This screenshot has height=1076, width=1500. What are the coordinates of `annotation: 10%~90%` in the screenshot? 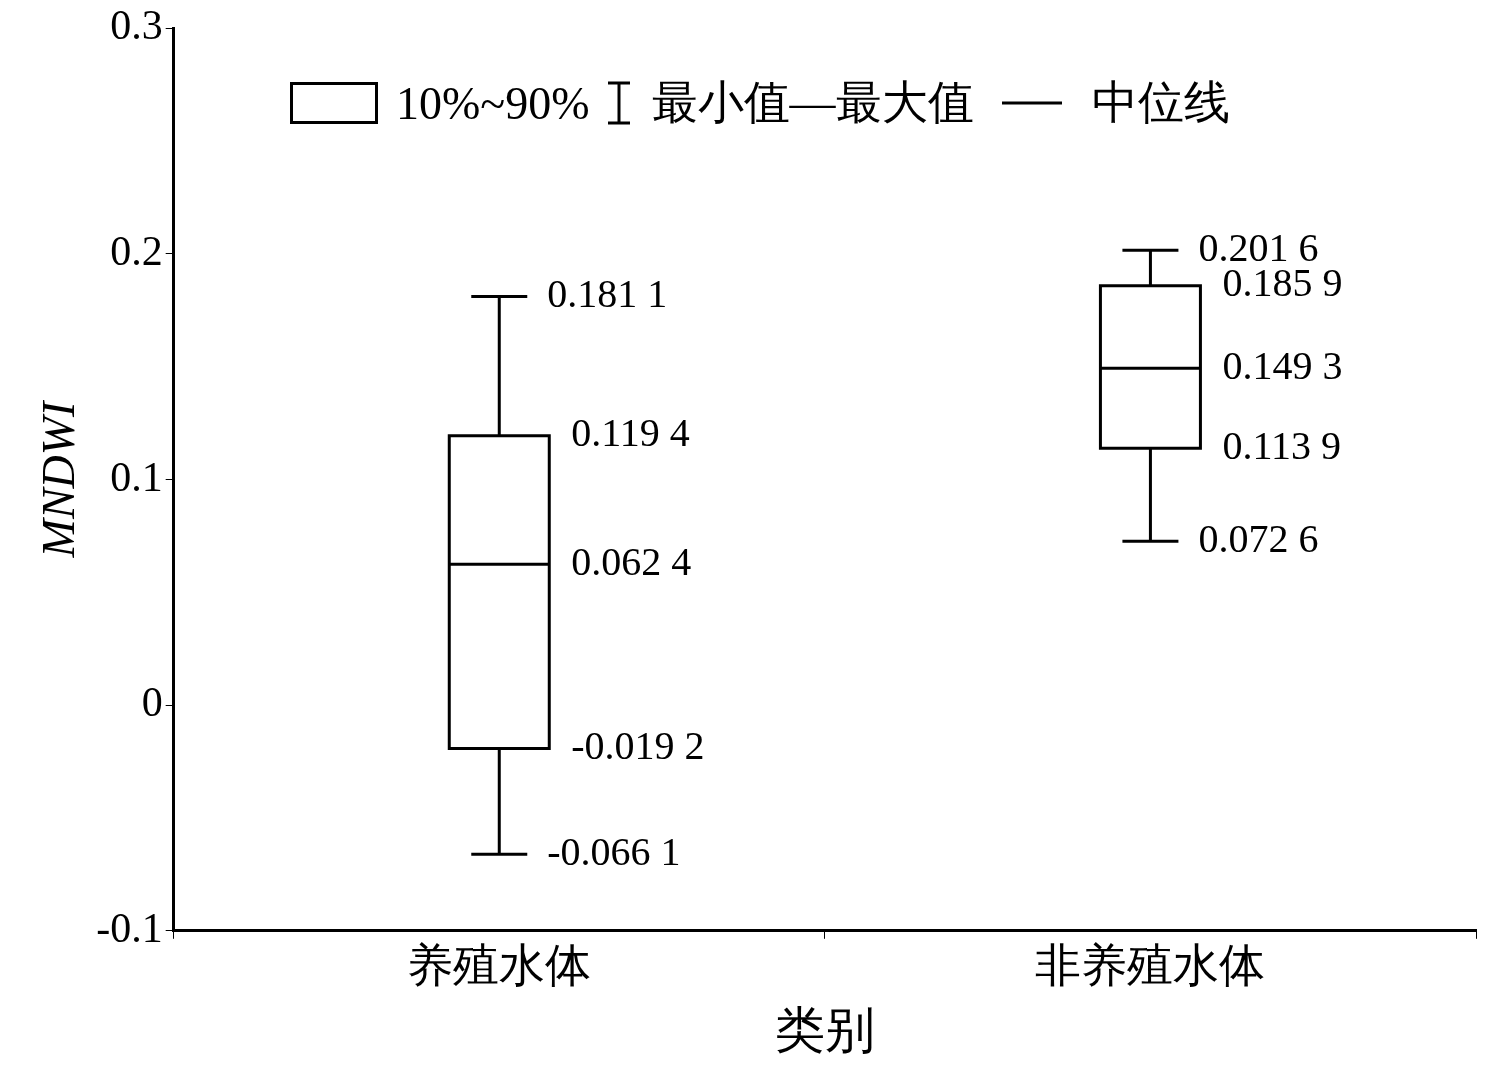 It's located at (493, 103).